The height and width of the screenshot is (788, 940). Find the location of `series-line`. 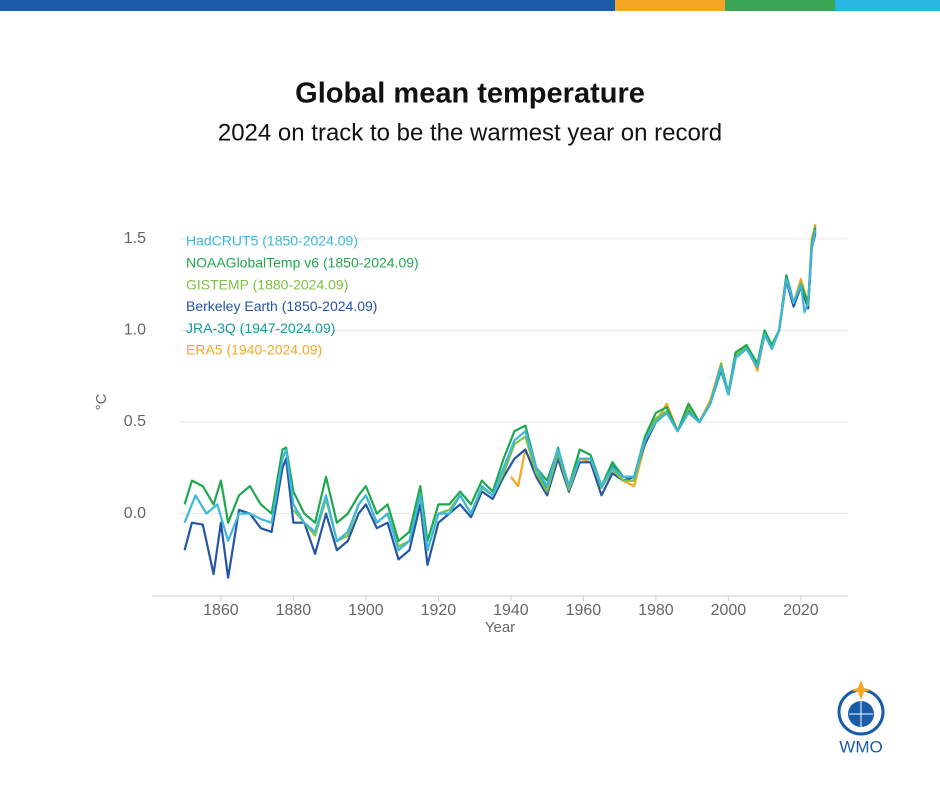

series-line is located at coordinates (676, 361).